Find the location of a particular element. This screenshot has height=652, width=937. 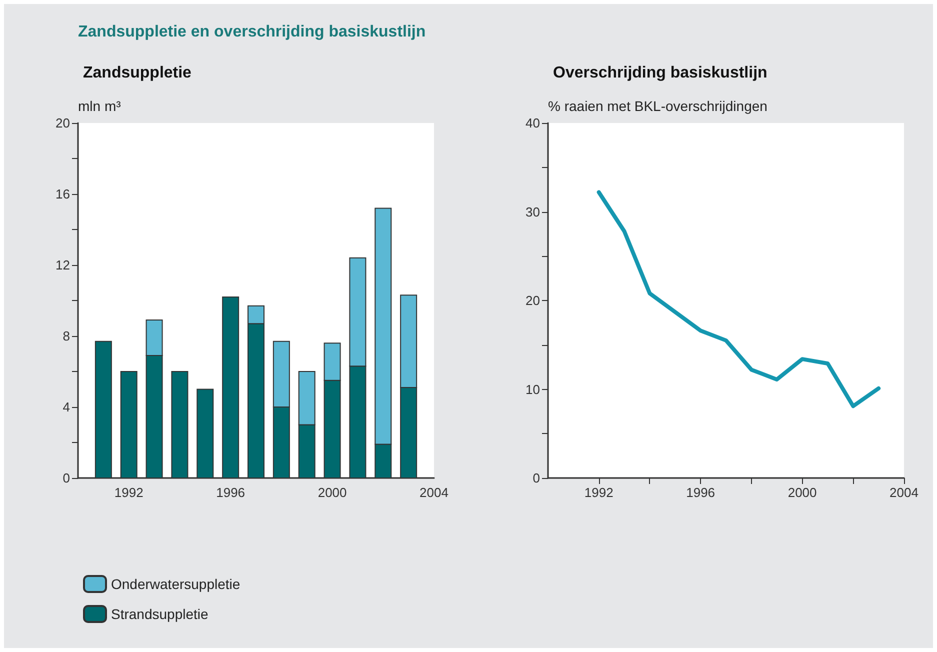

y-tick-label: 40 is located at coordinates (533, 123).